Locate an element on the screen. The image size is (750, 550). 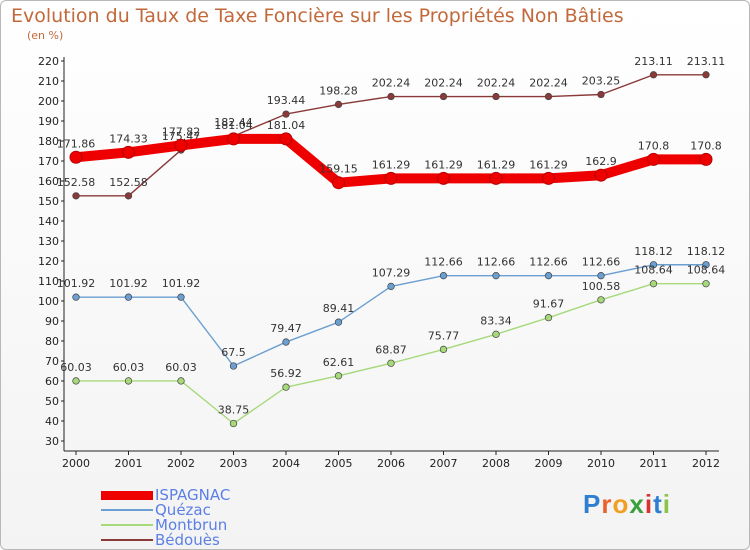
data-label-quezac: 89.41 is located at coordinates (339, 308).